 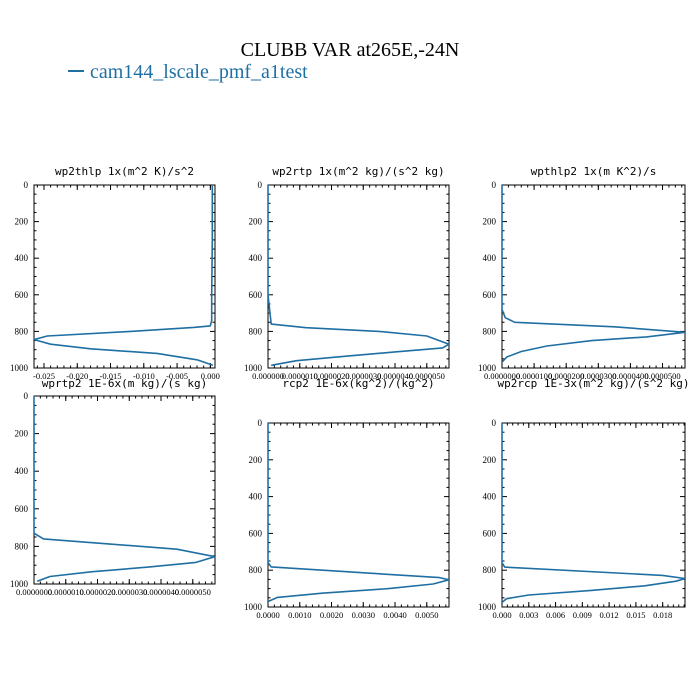 I want to click on x-tick-label: 0.015, so click(x=635, y=615).